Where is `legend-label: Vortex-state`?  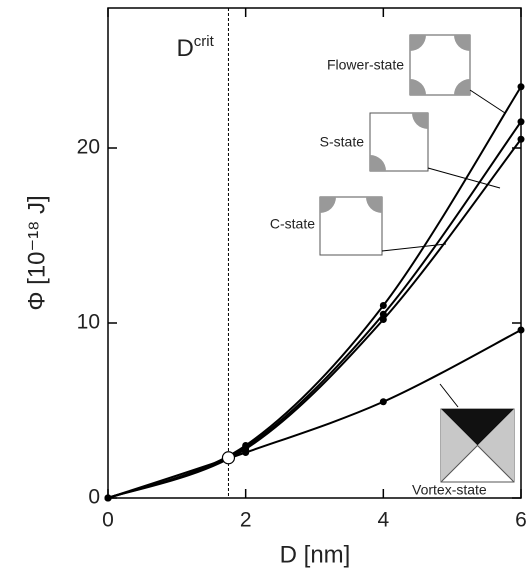 legend-label: Vortex-state is located at coordinates (449, 490).